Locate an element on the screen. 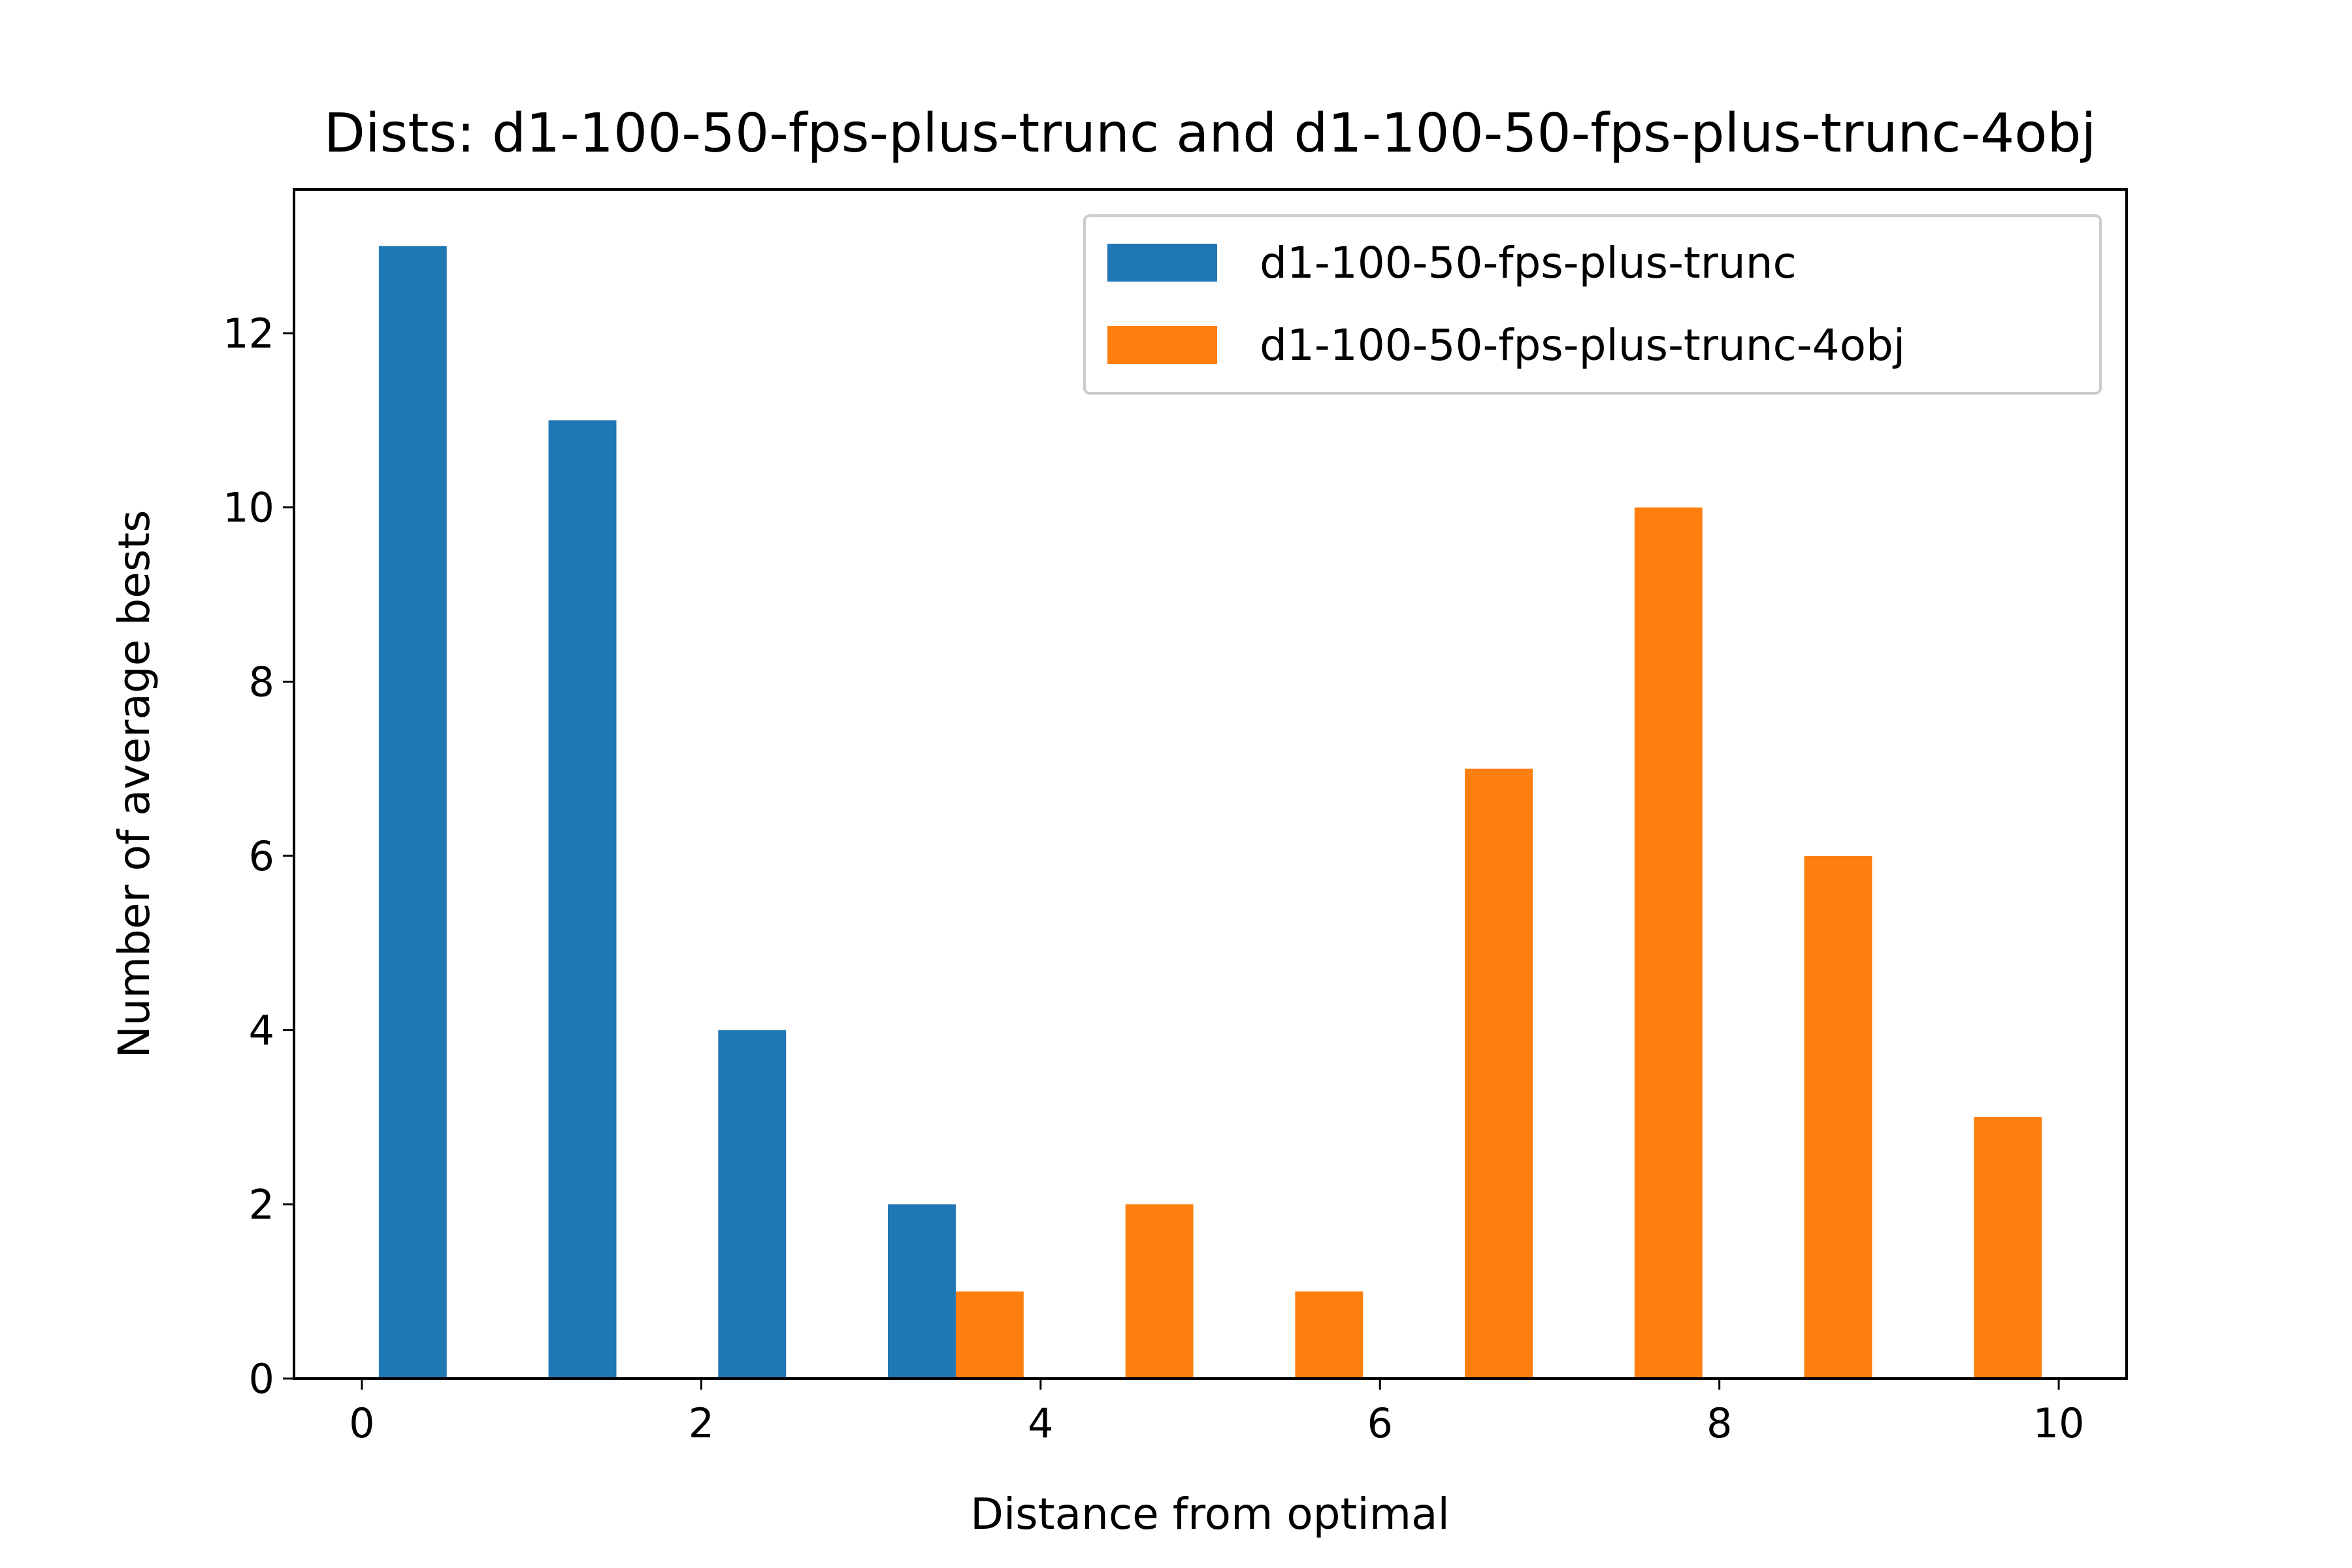  y-tick-label-3: 6 is located at coordinates (261, 856).